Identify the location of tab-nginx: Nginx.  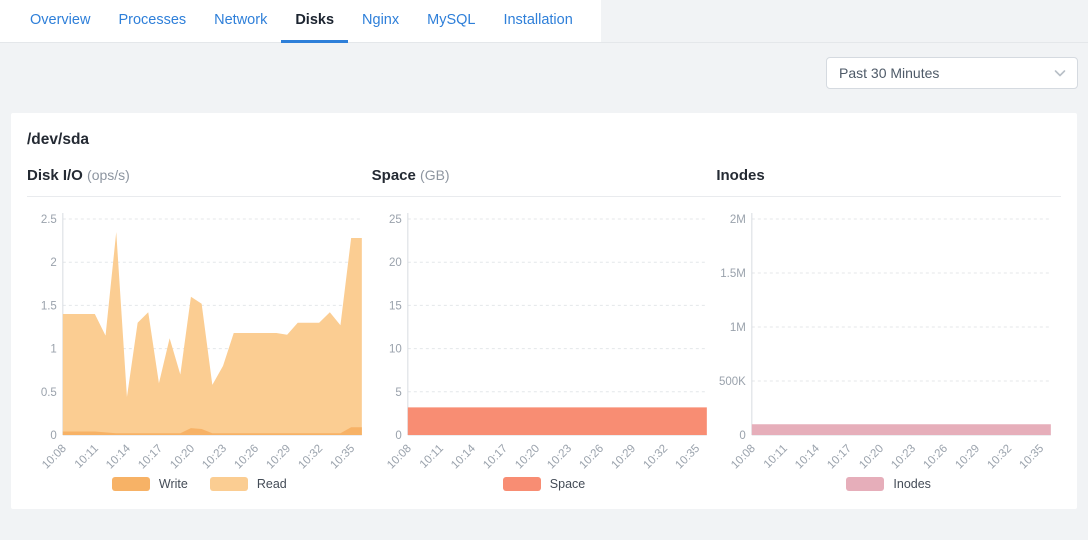
(380, 21).